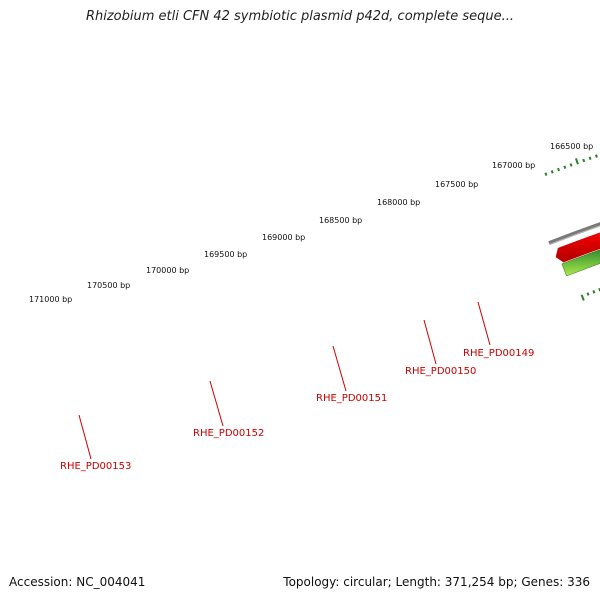 The image size is (600, 600). What do you see at coordinates (577, 247) in the screenshot?
I see `forward-gene` at bounding box center [577, 247].